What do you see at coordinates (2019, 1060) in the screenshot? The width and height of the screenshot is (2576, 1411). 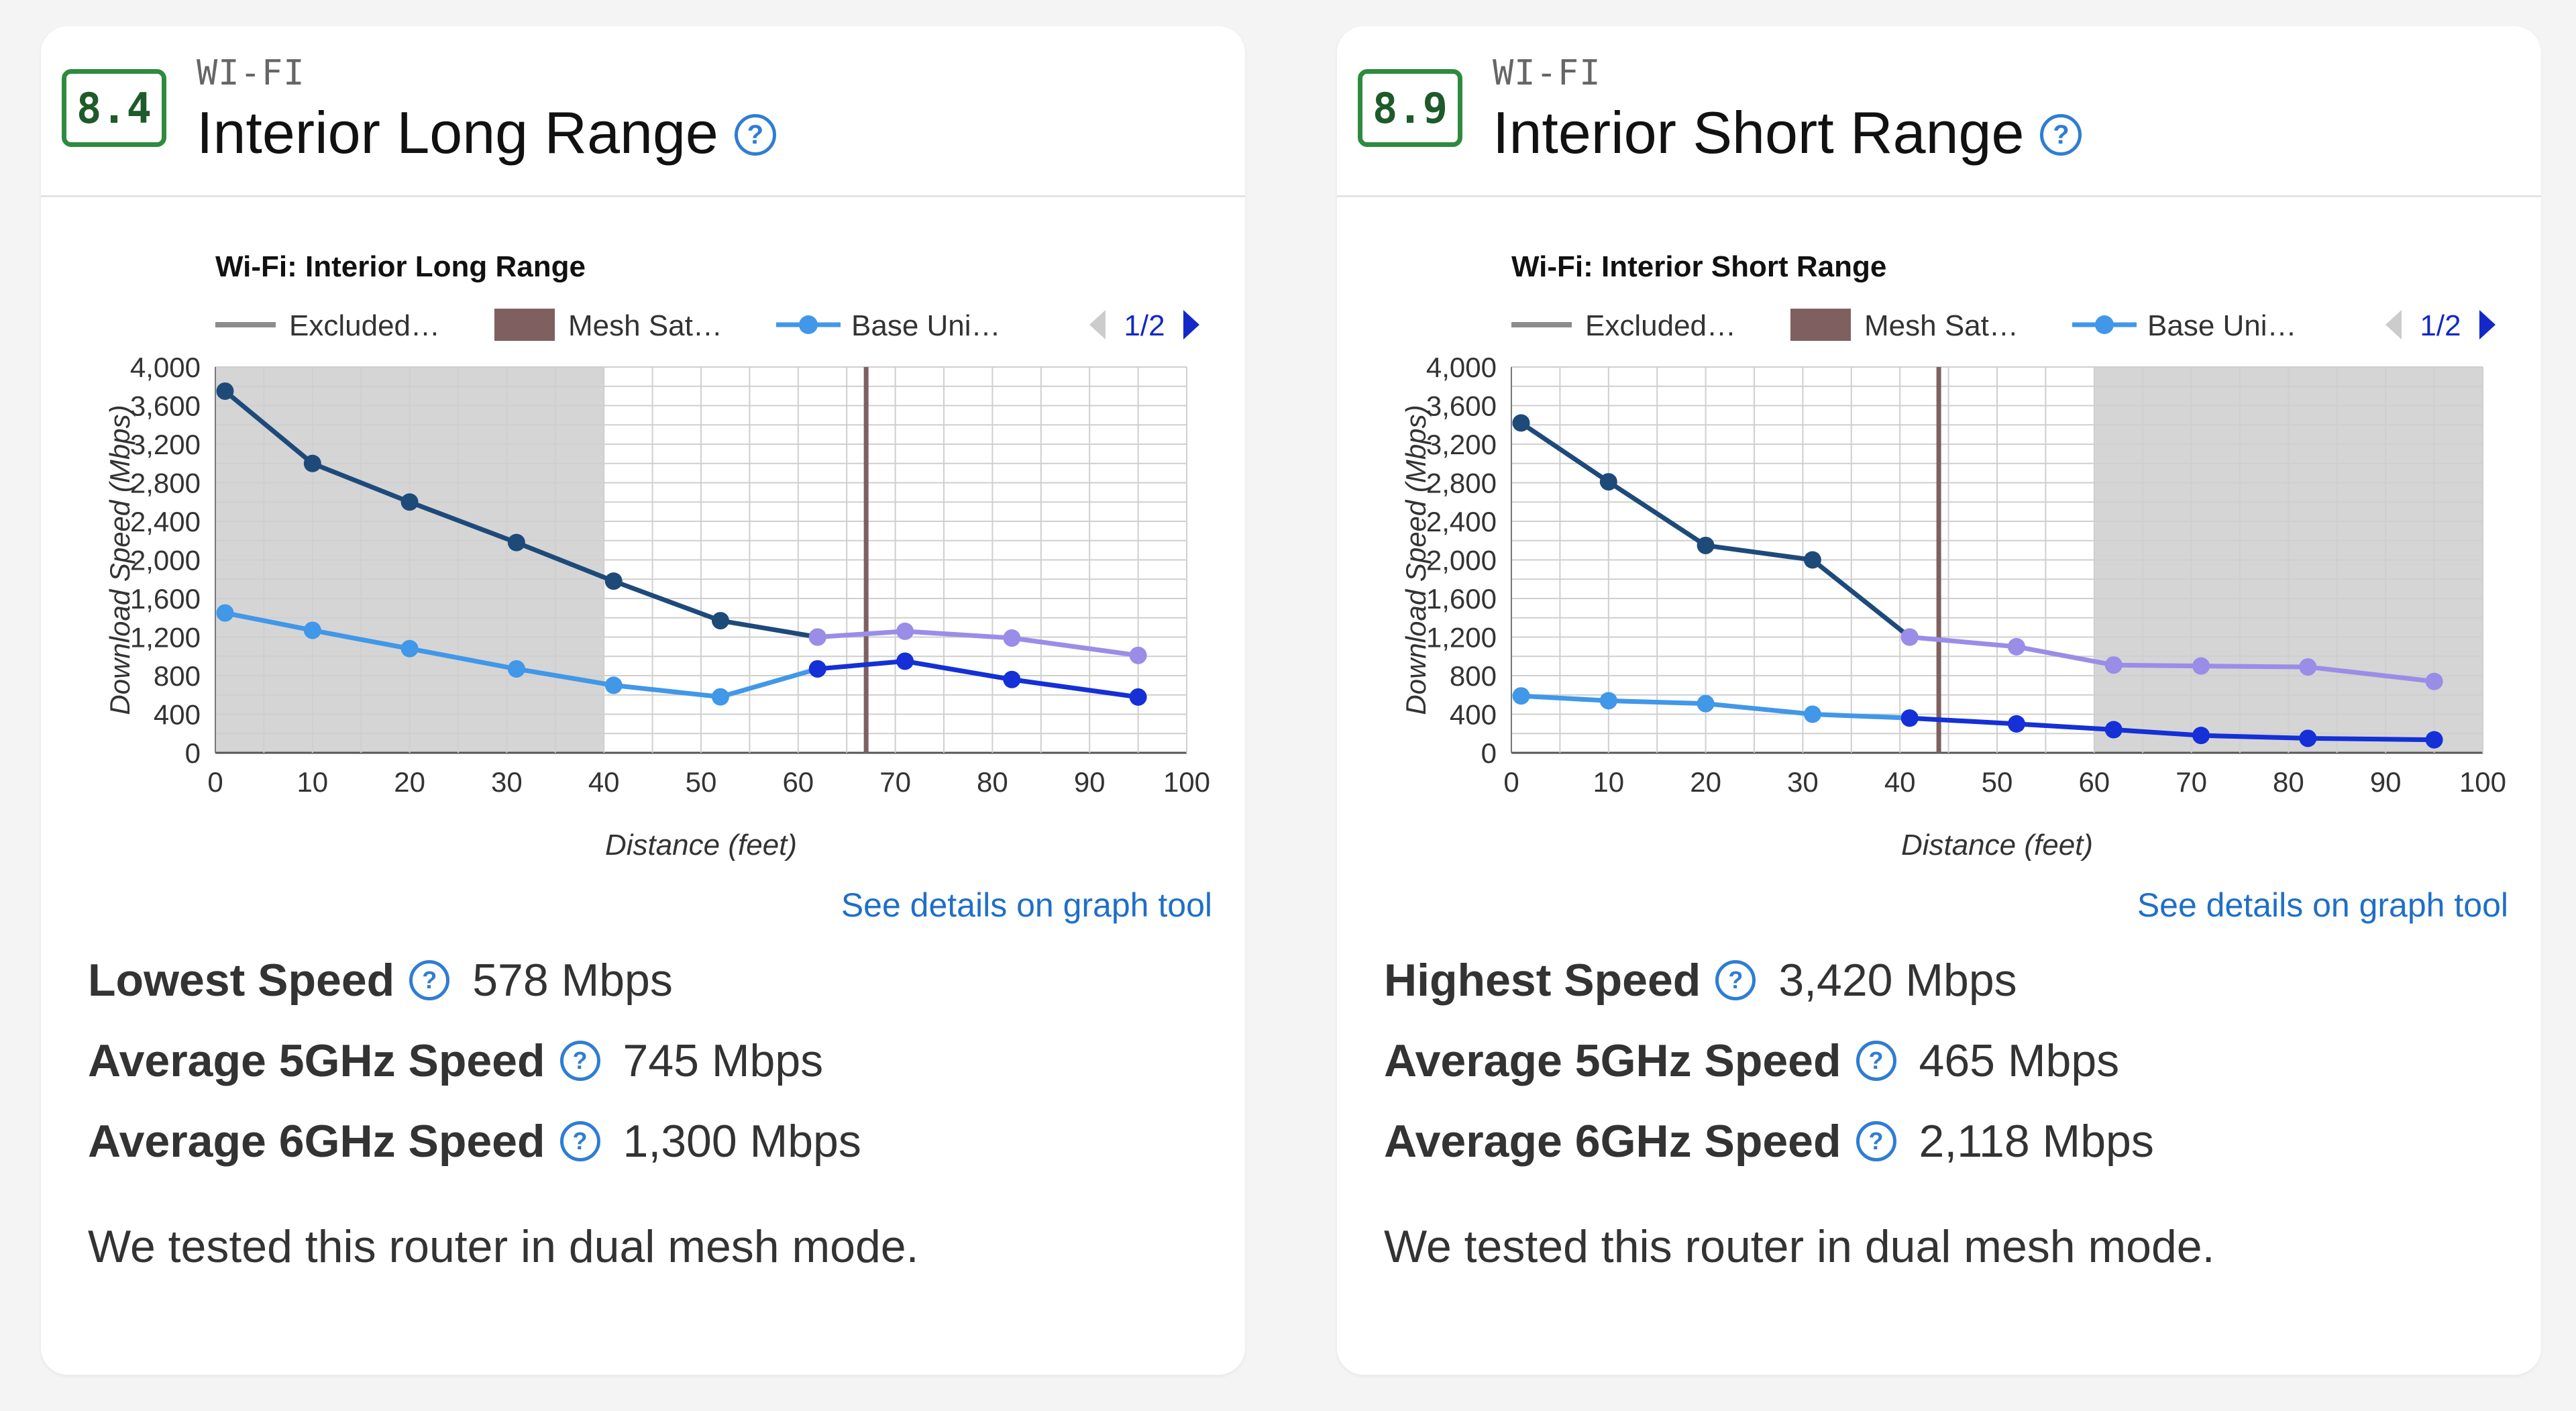 I see `stat-value: 465 Mbps` at bounding box center [2019, 1060].